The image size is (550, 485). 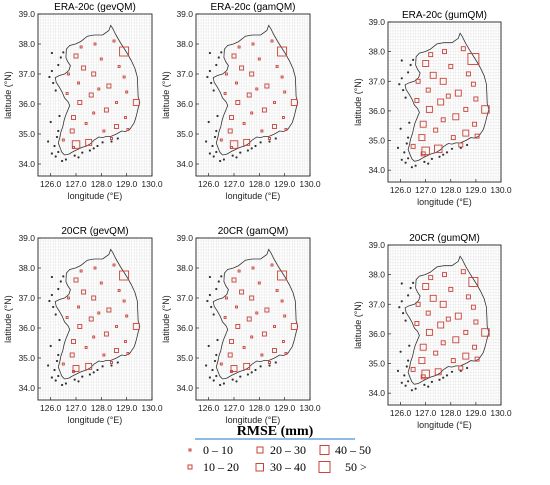 What do you see at coordinates (218, 450) in the screenshot?
I see `legend-label-0-10: 0 – 10` at bounding box center [218, 450].